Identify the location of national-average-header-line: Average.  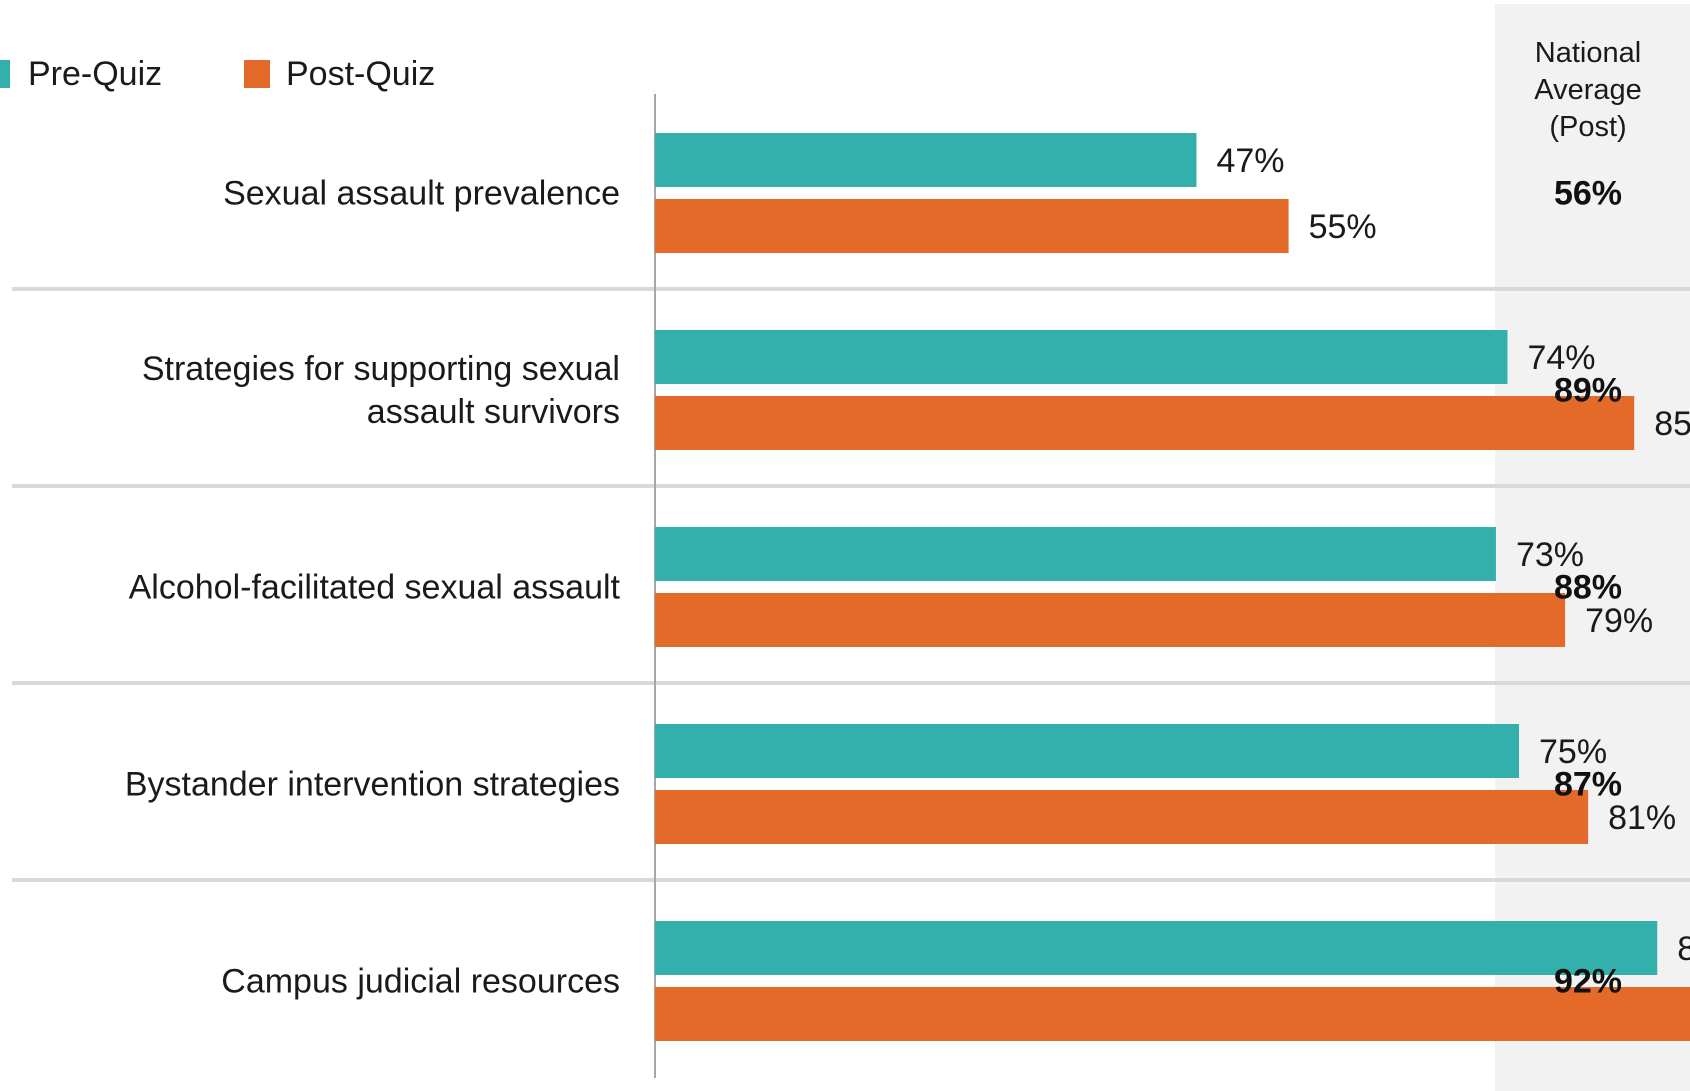
(1588, 90).